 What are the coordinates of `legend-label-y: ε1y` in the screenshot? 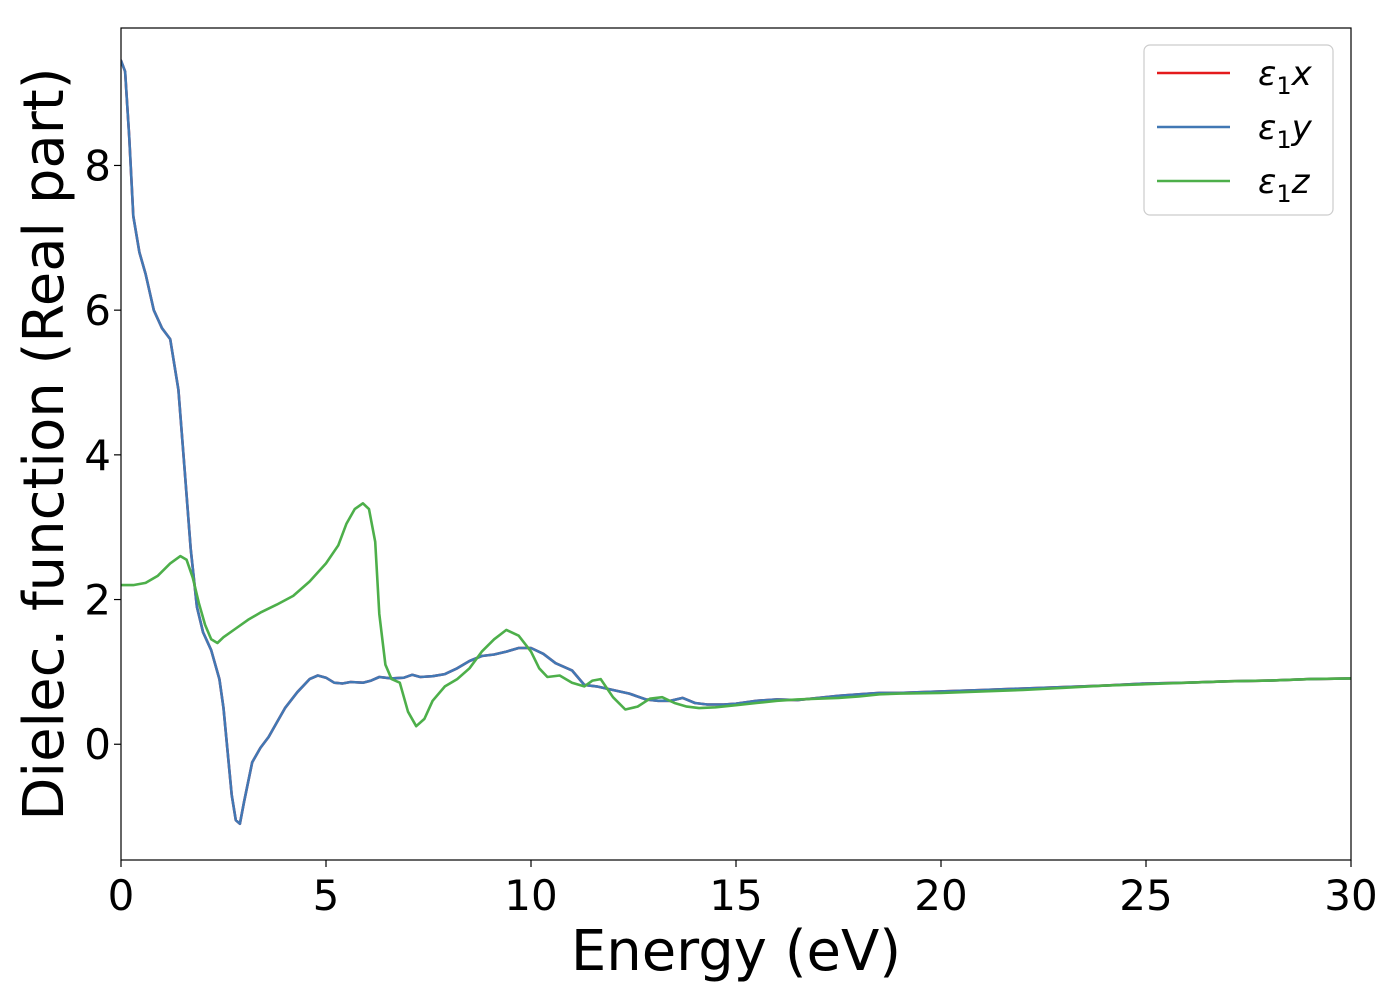 It's located at (1285, 131).